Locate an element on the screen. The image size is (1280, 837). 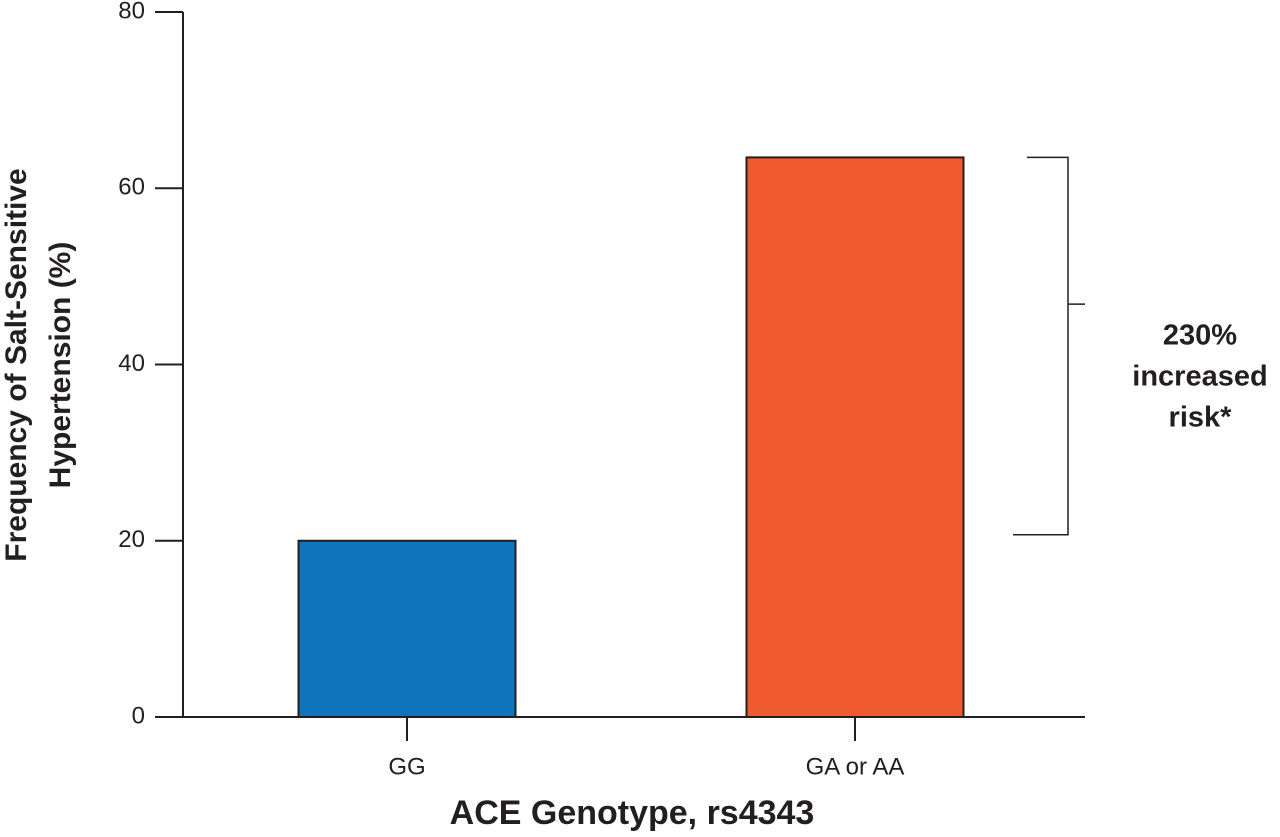
y-tick-label: 0 is located at coordinates (138, 715).